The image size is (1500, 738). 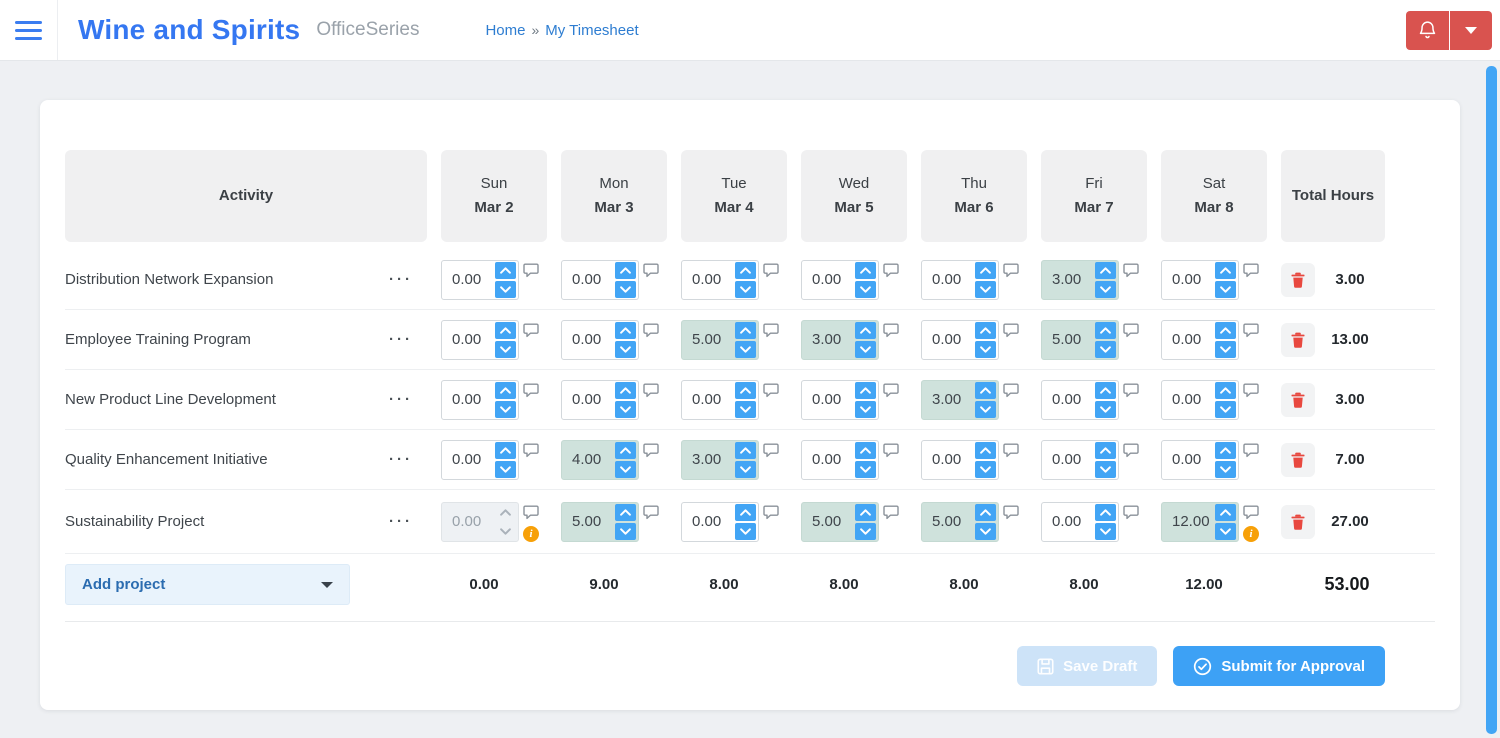 What do you see at coordinates (1427, 30) in the screenshot?
I see `notifications-button` at bounding box center [1427, 30].